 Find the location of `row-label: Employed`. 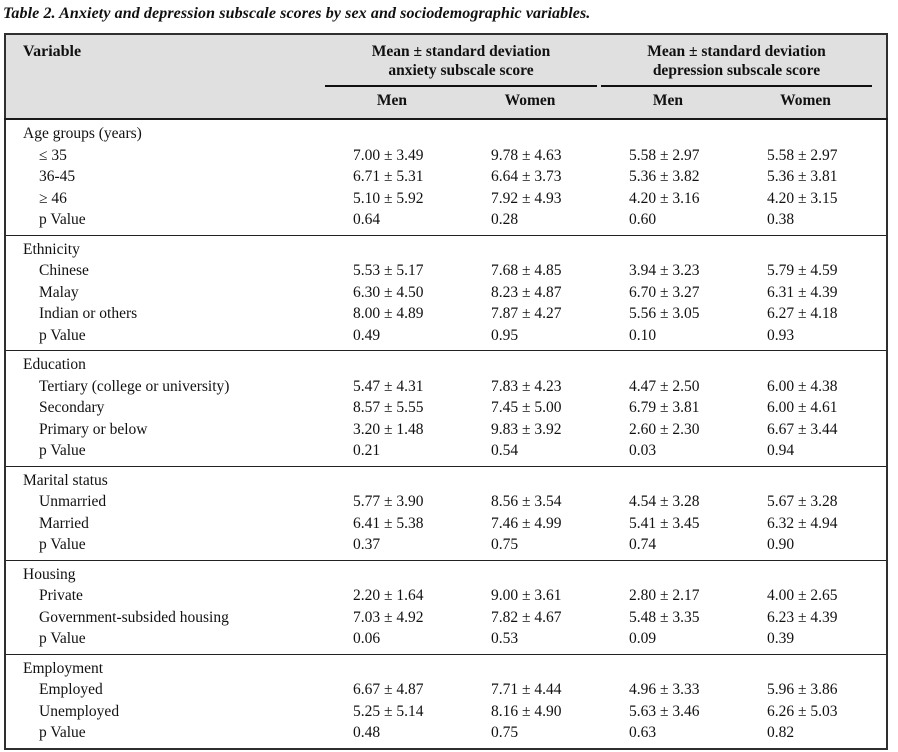

row-label: Employed is located at coordinates (71, 689).